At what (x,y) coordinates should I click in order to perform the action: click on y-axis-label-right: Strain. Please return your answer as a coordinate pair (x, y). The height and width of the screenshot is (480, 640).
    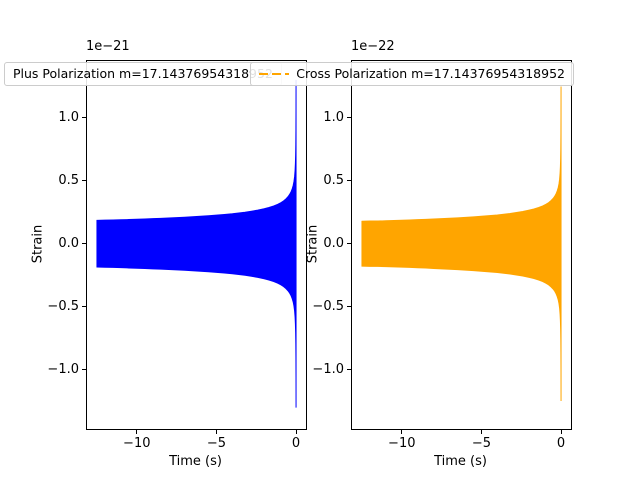
    Looking at the image, I should click on (313, 244).